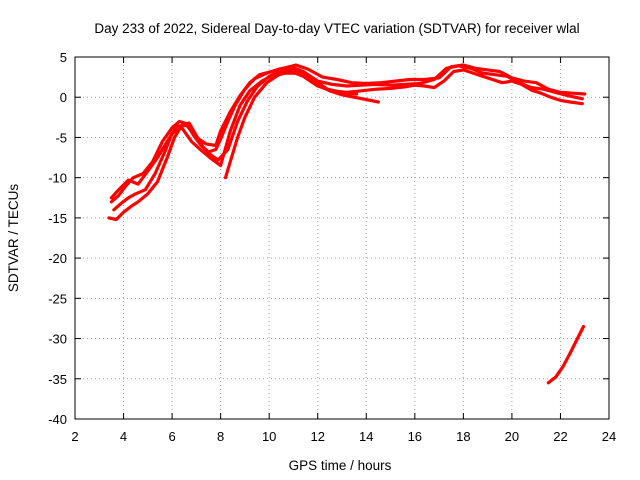  What do you see at coordinates (61, 137) in the screenshot?
I see `y-tick-label: -5` at bounding box center [61, 137].